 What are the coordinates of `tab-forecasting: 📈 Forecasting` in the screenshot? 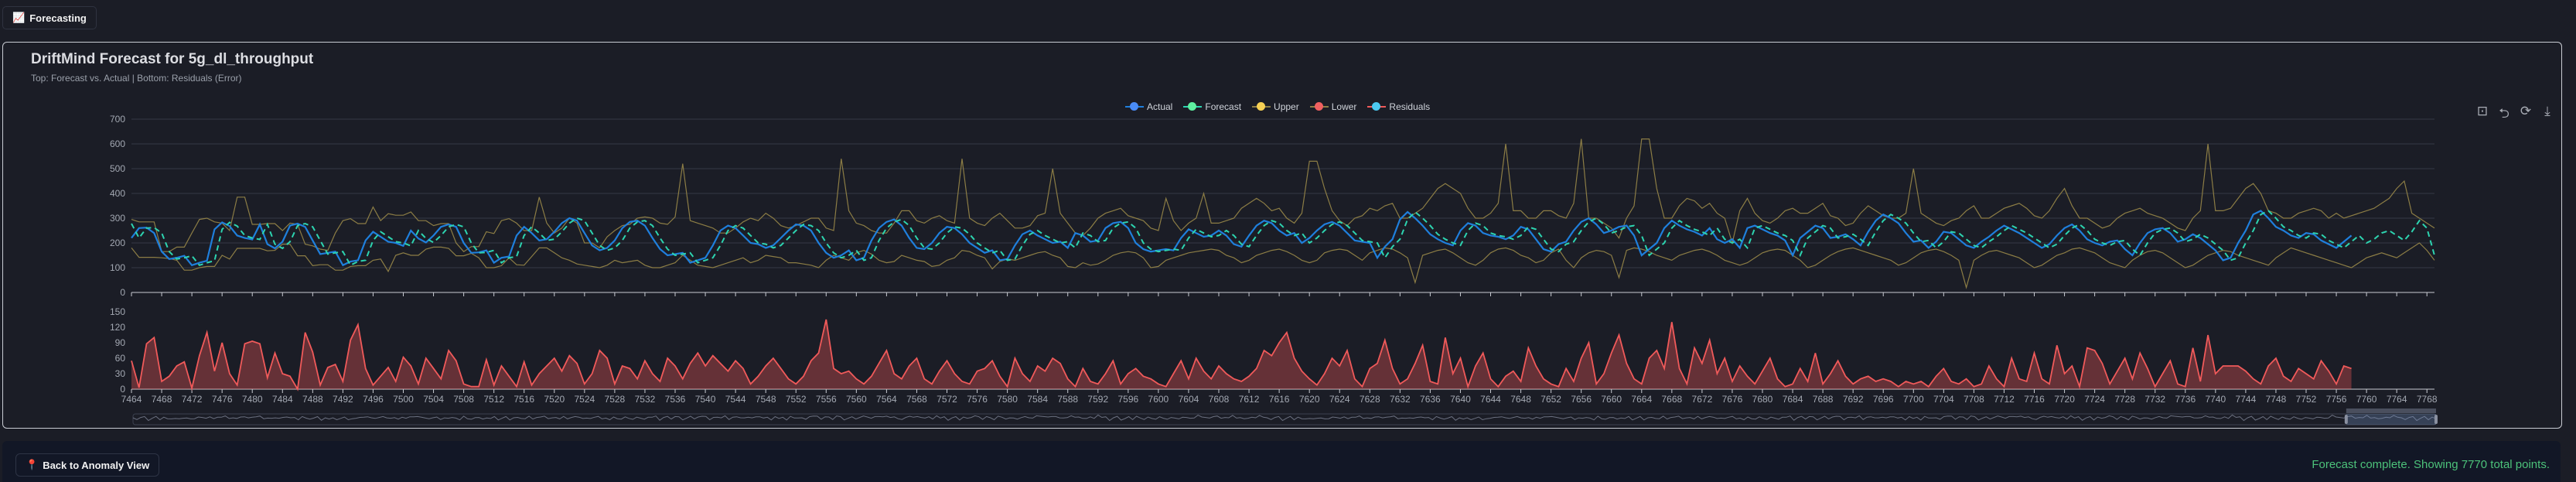 It's located at (50, 18).